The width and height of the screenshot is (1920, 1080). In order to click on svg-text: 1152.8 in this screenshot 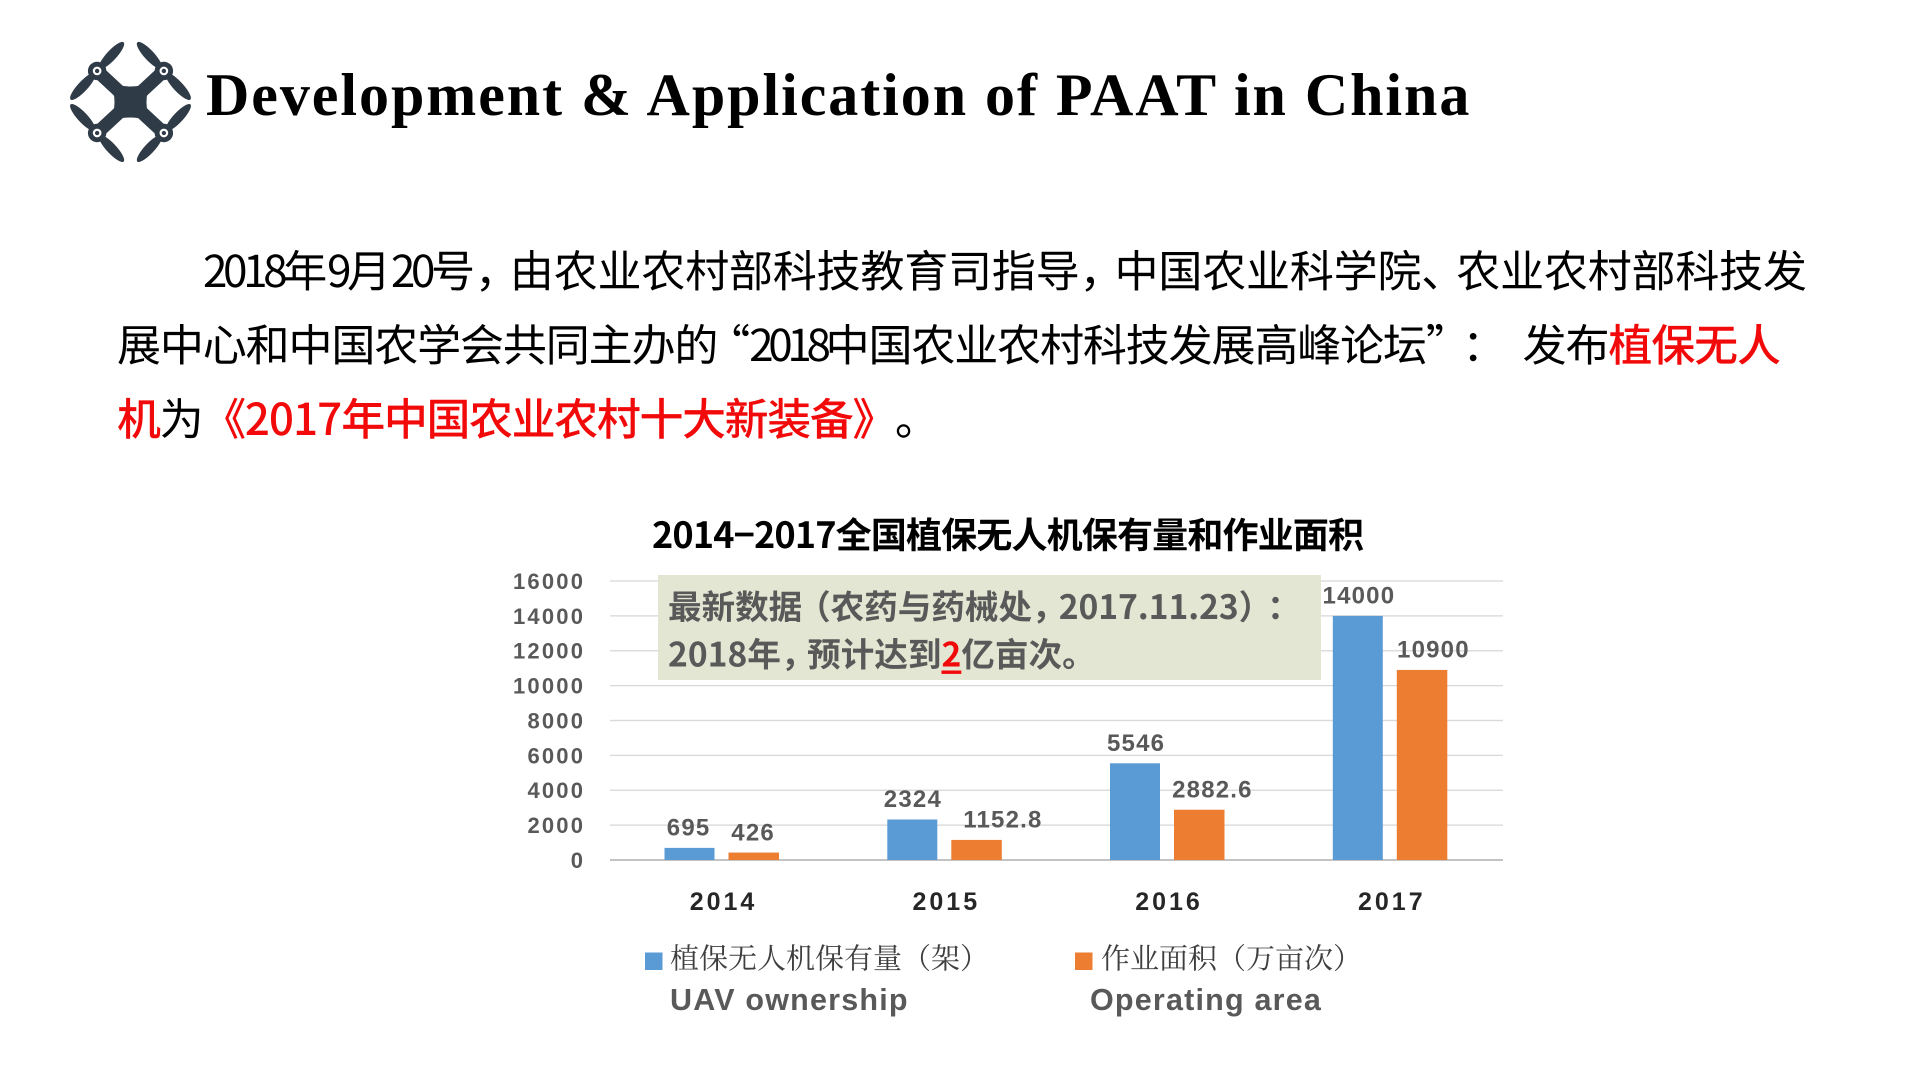, I will do `click(1002, 820)`.